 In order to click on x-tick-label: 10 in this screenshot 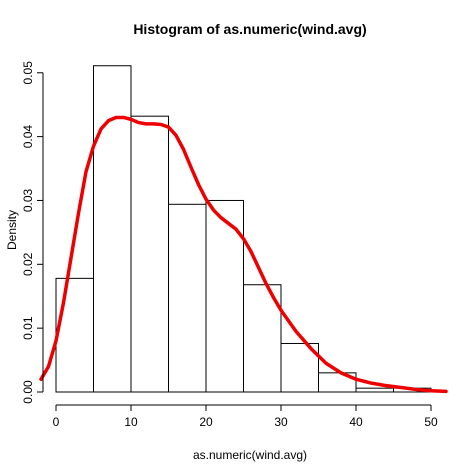, I will do `click(131, 422)`.